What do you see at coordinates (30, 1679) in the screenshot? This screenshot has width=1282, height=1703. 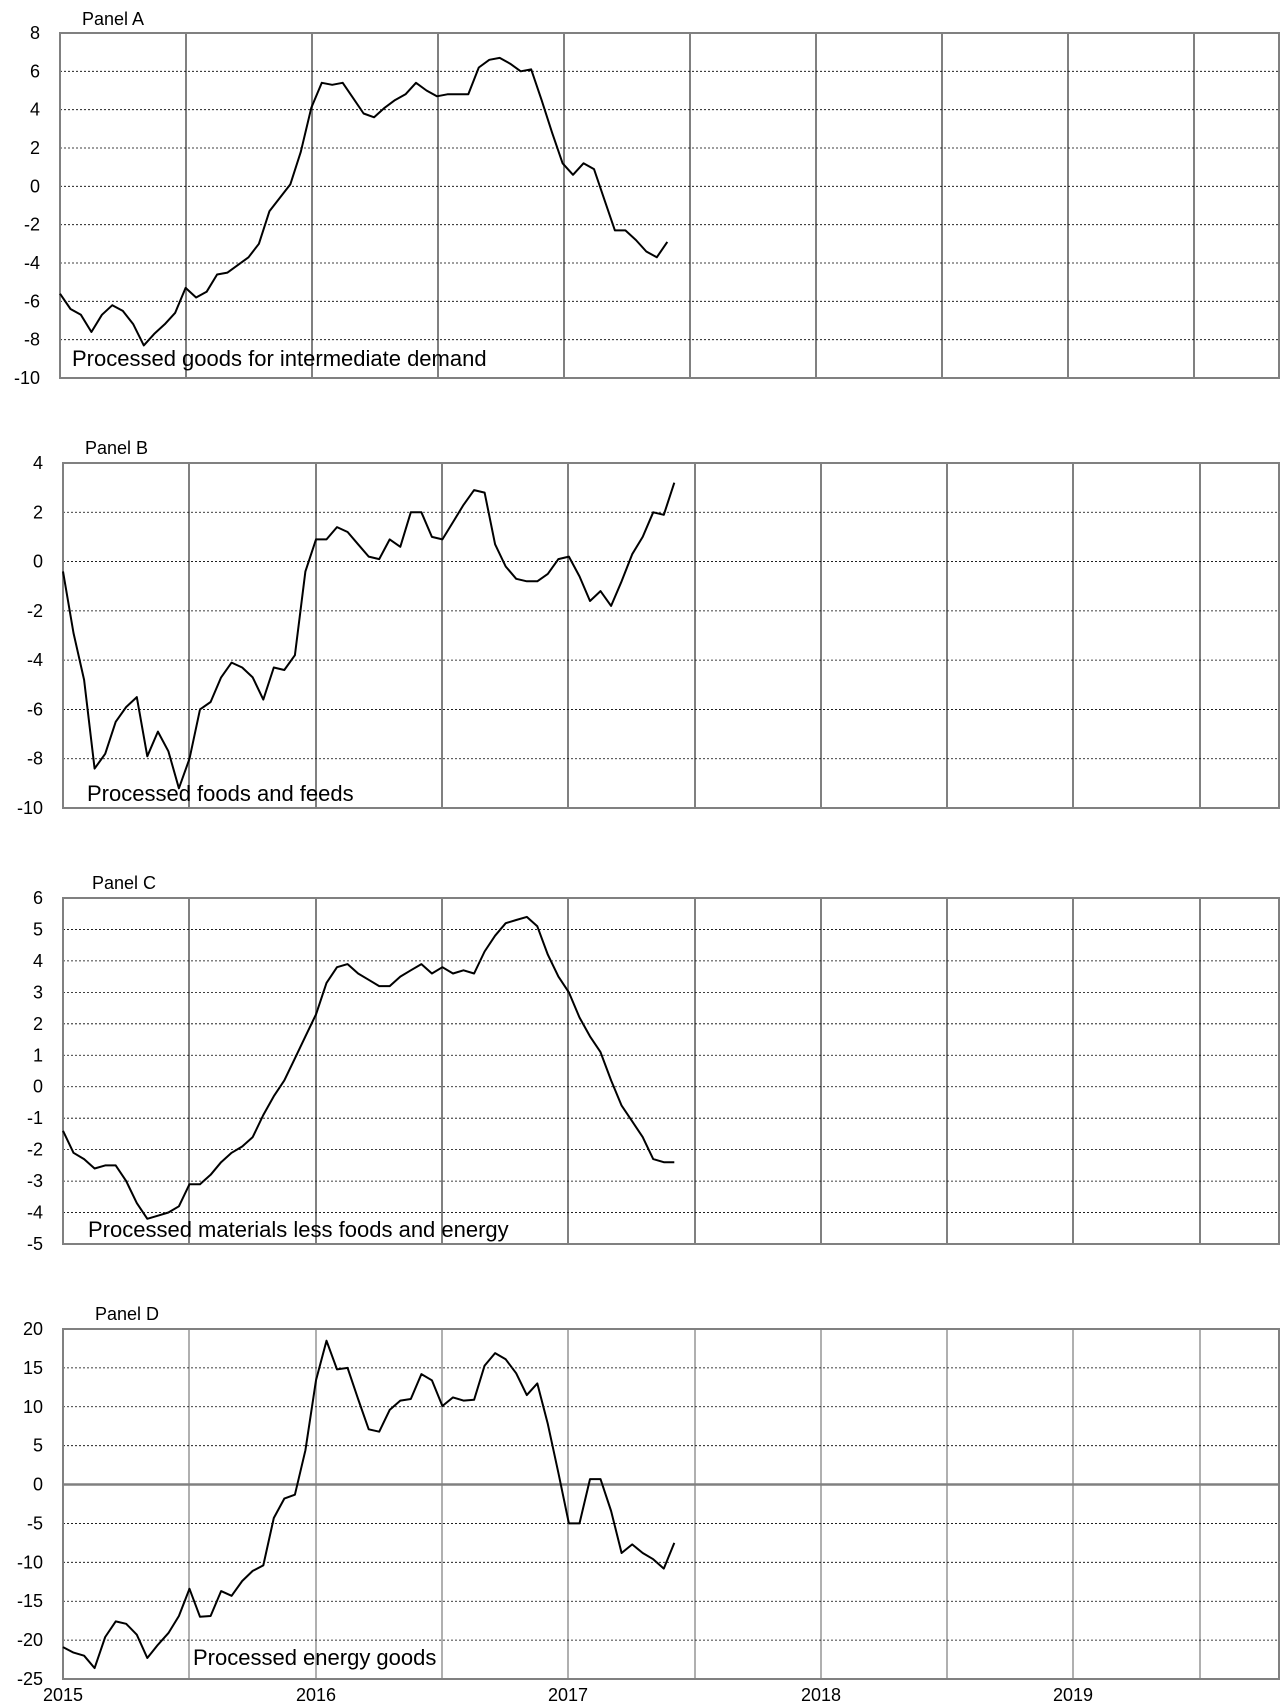 I see `y-tick-label: -25` at bounding box center [30, 1679].